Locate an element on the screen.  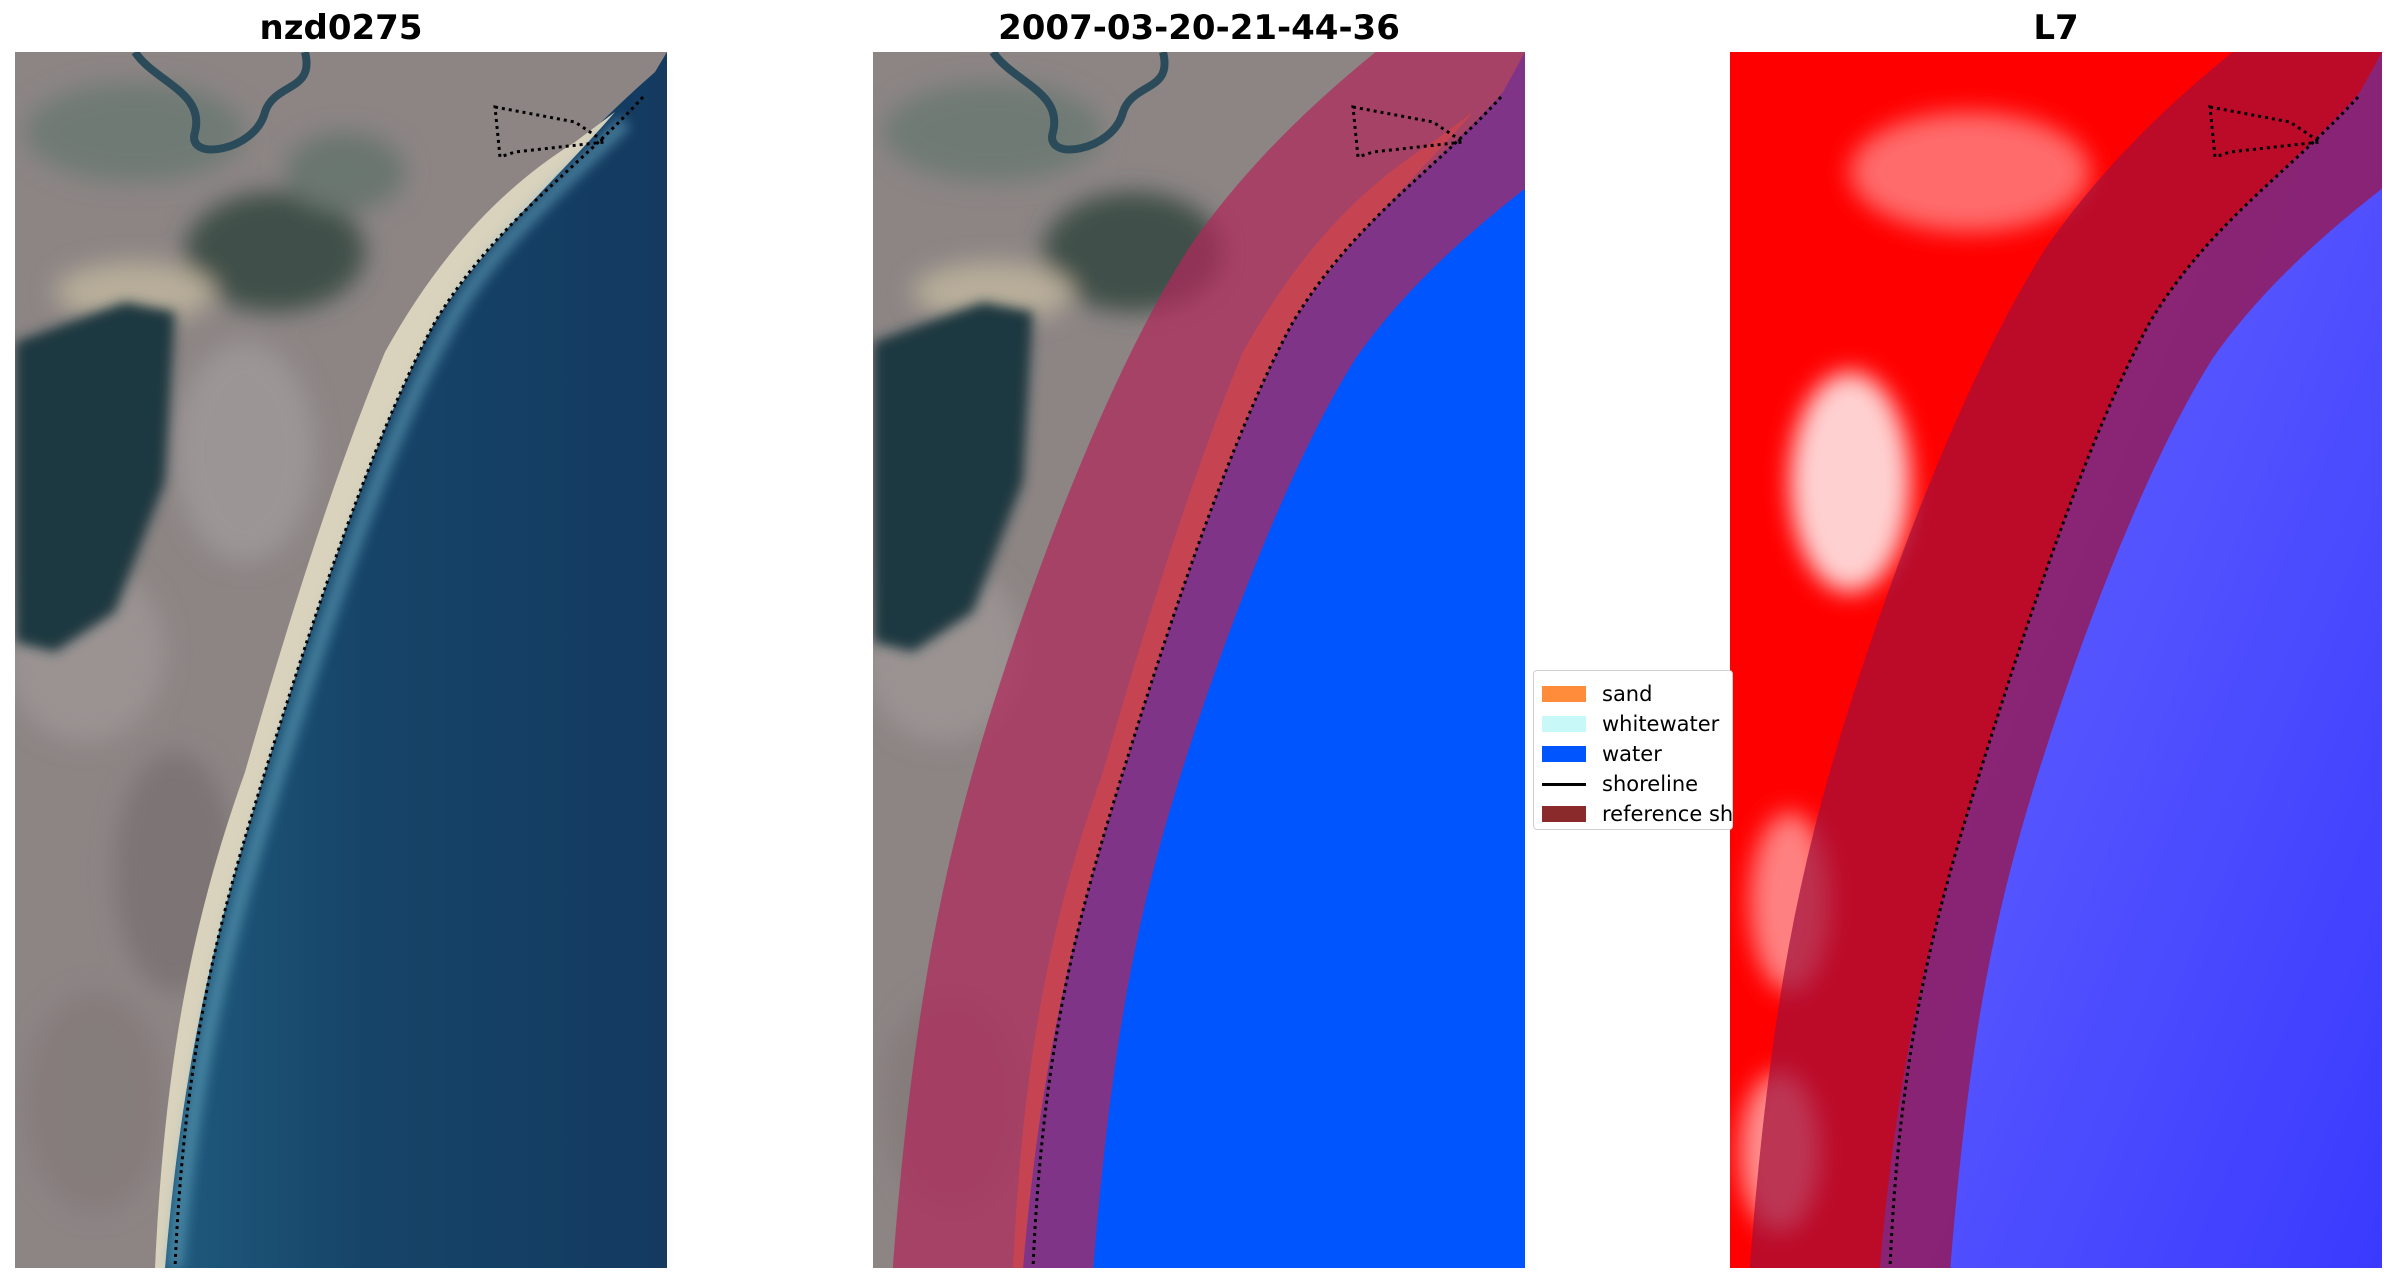
legend-label: reference sh is located at coordinates (1667, 814).